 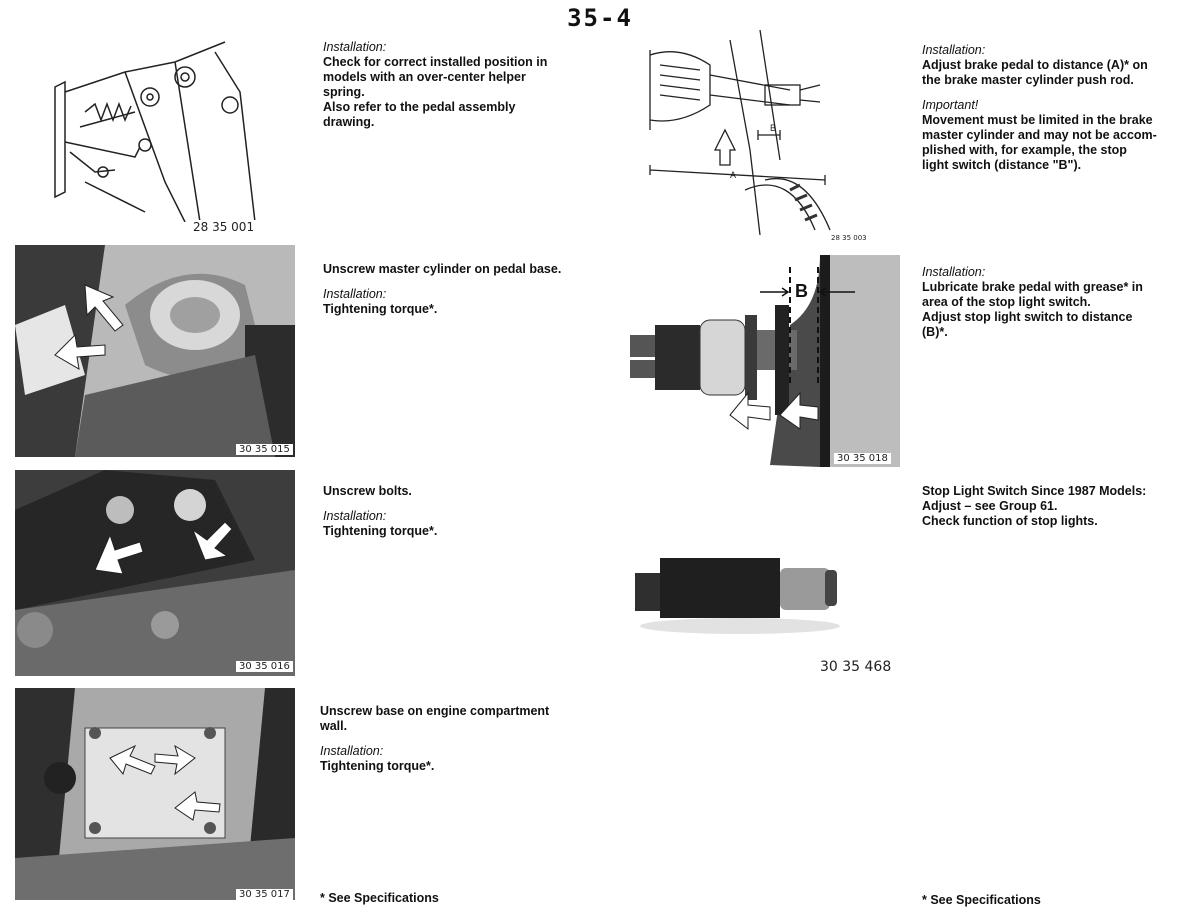 What do you see at coordinates (367, 491) in the screenshot?
I see `instruction-main: Unscrew bolts.` at bounding box center [367, 491].